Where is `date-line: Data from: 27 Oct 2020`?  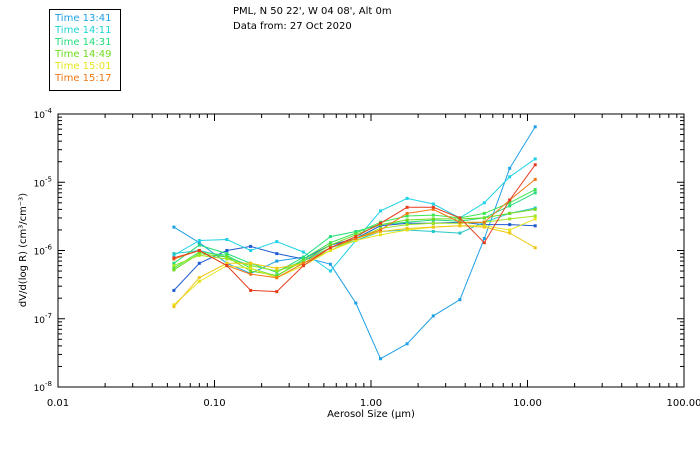 date-line: Data from: 27 Oct 2020 is located at coordinates (292, 26).